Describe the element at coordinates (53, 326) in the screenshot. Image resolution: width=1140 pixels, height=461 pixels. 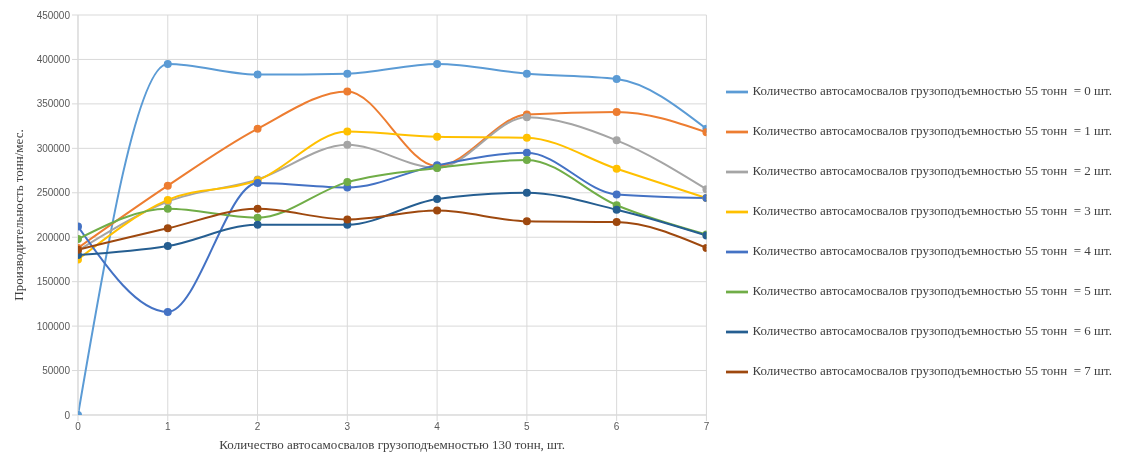
I see `y-tick-label: 100000` at that location.